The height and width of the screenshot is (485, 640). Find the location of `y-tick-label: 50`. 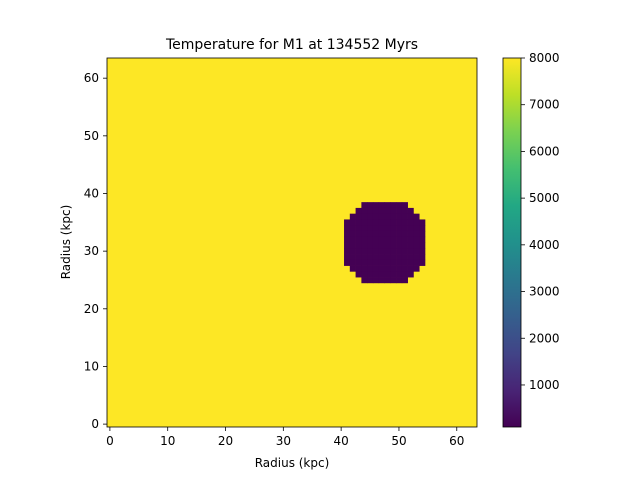

y-tick-label: 50 is located at coordinates (91, 136).